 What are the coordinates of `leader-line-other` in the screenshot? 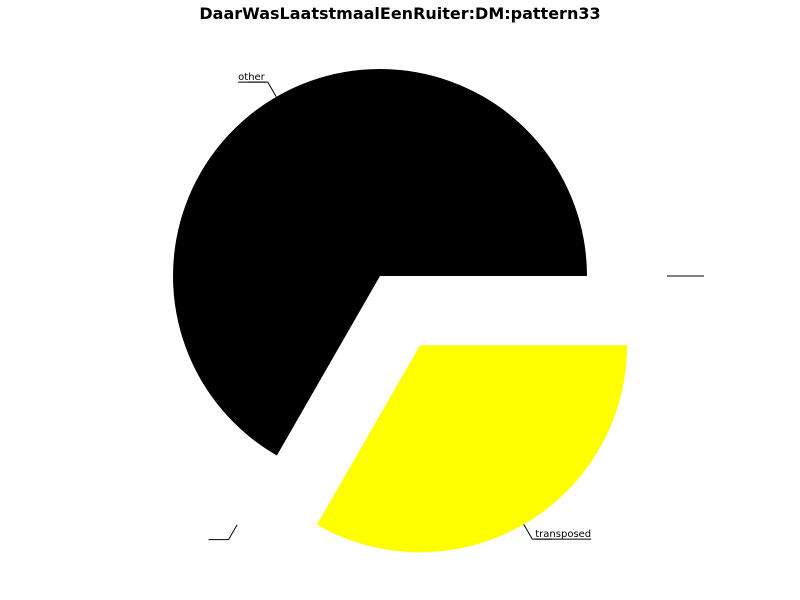 It's located at (262, 89).